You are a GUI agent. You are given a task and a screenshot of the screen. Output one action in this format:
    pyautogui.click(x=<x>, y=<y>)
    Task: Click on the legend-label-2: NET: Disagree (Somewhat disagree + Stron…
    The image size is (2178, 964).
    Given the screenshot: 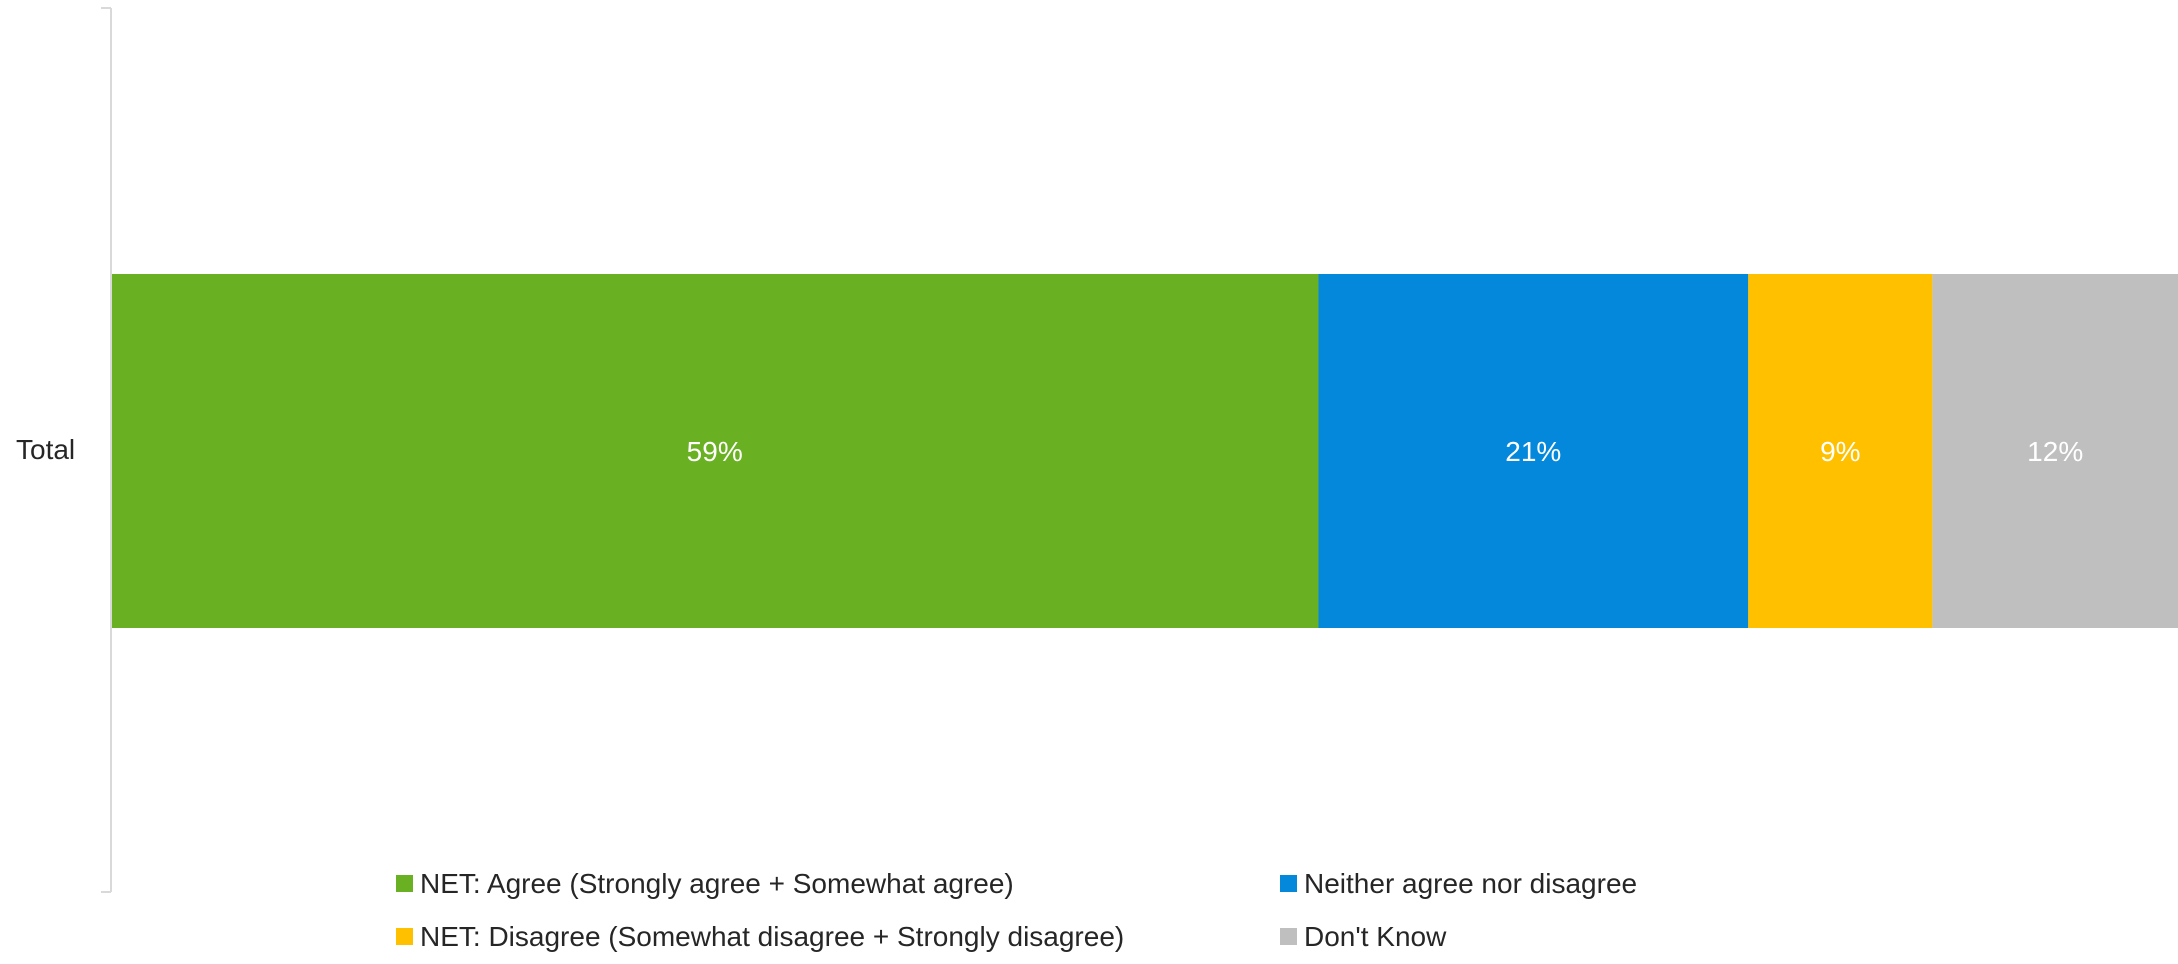 What is the action you would take?
    pyautogui.click(x=772, y=936)
    